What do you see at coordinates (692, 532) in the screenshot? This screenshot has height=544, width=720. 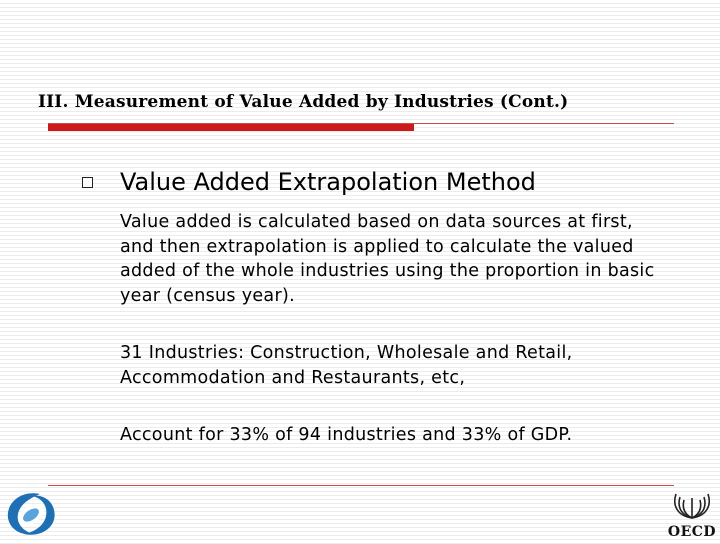 I see `oecd-logo-text: OECD` at bounding box center [692, 532].